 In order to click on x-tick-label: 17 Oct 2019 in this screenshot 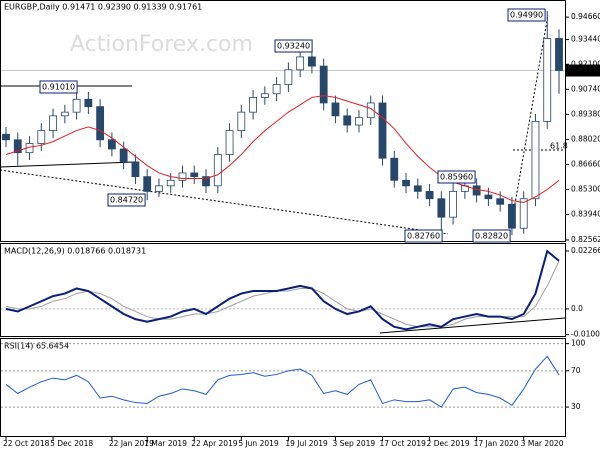, I will do `click(403, 443)`.